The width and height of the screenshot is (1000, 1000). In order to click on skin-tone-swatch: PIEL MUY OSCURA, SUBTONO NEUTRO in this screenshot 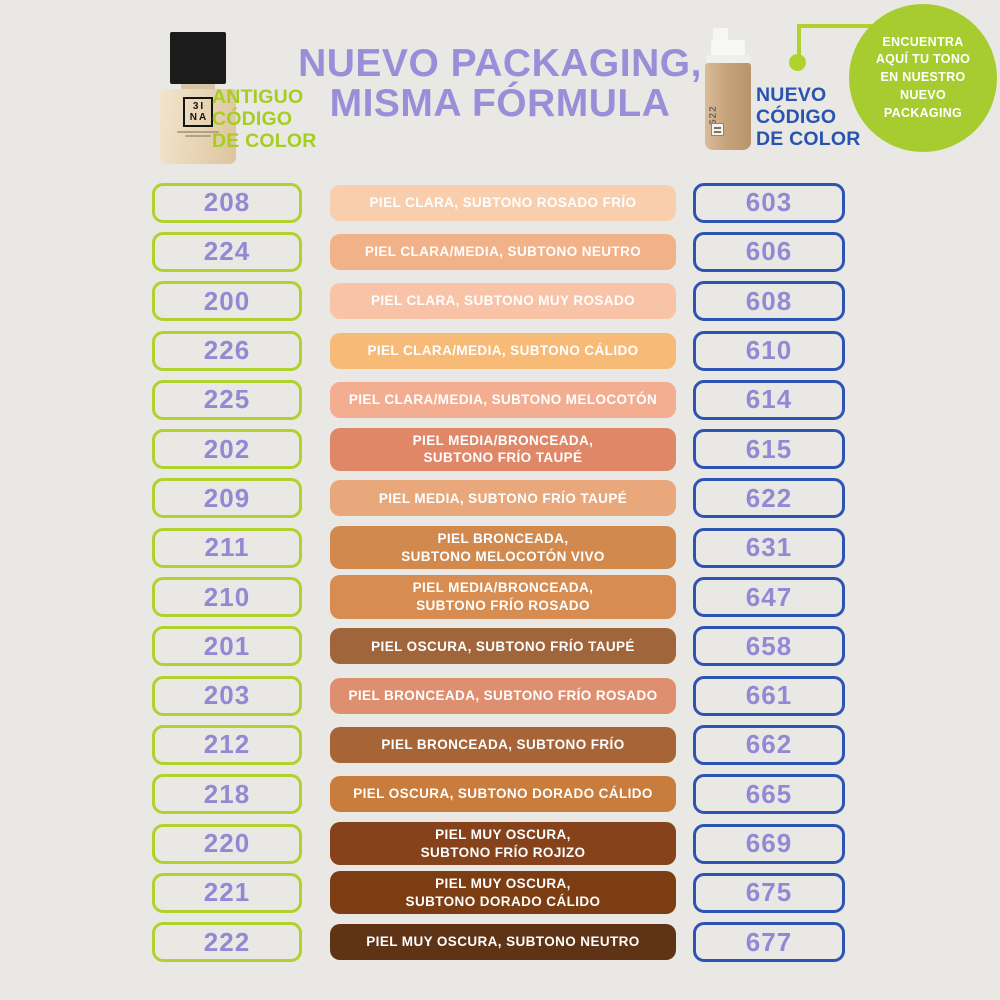, I will do `click(503, 942)`.